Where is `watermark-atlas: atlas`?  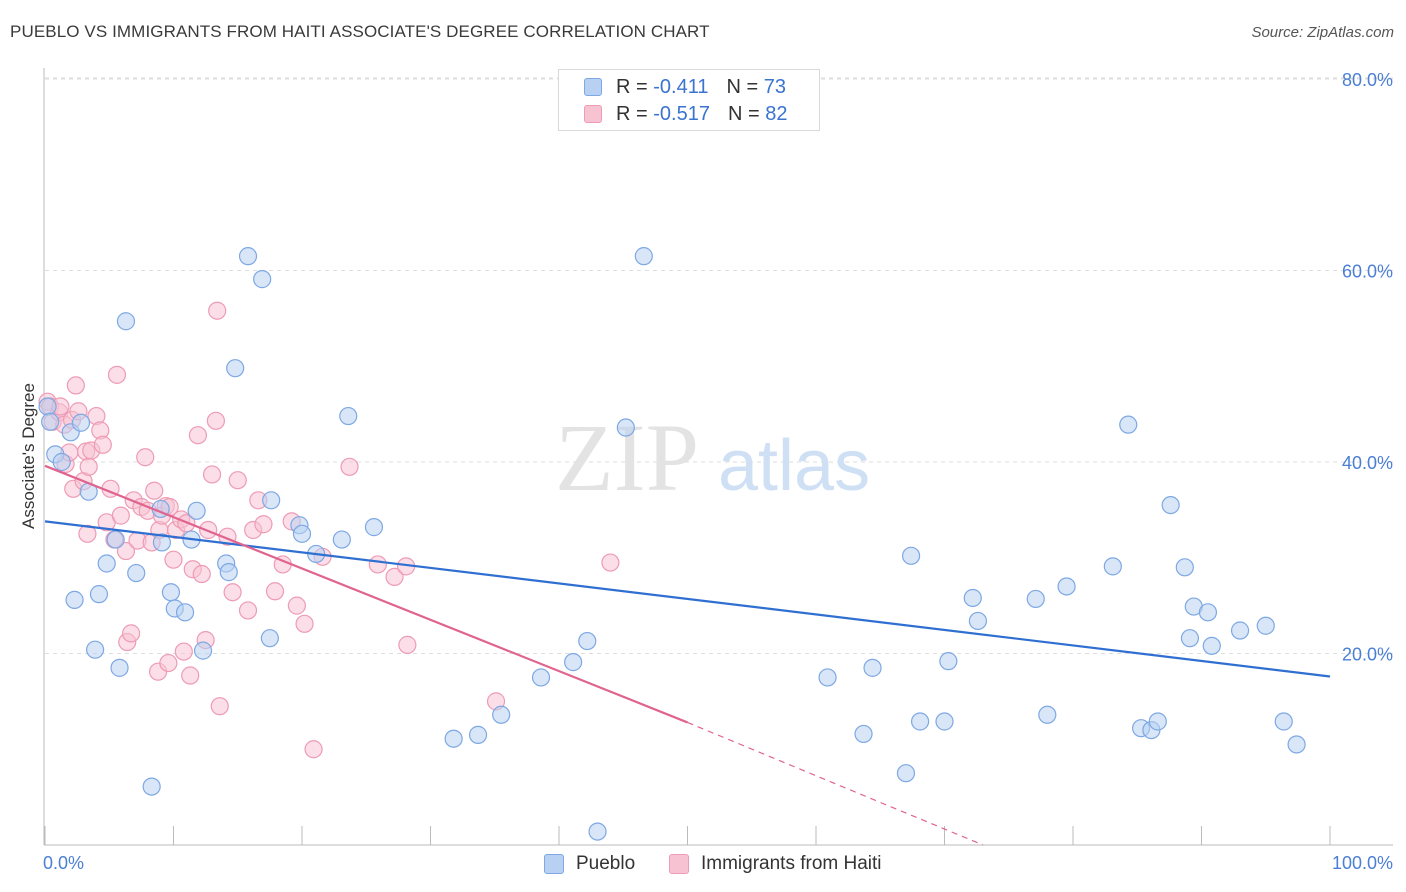
watermark-atlas: atlas is located at coordinates (794, 466).